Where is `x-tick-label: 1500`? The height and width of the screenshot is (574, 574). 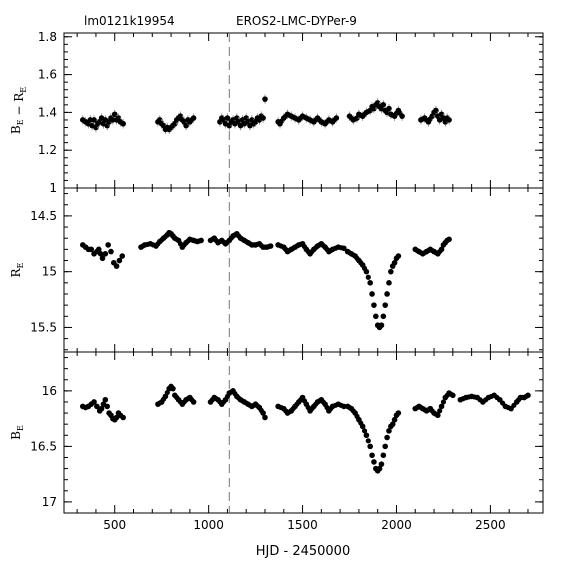 x-tick-label: 1500 is located at coordinates (302, 525).